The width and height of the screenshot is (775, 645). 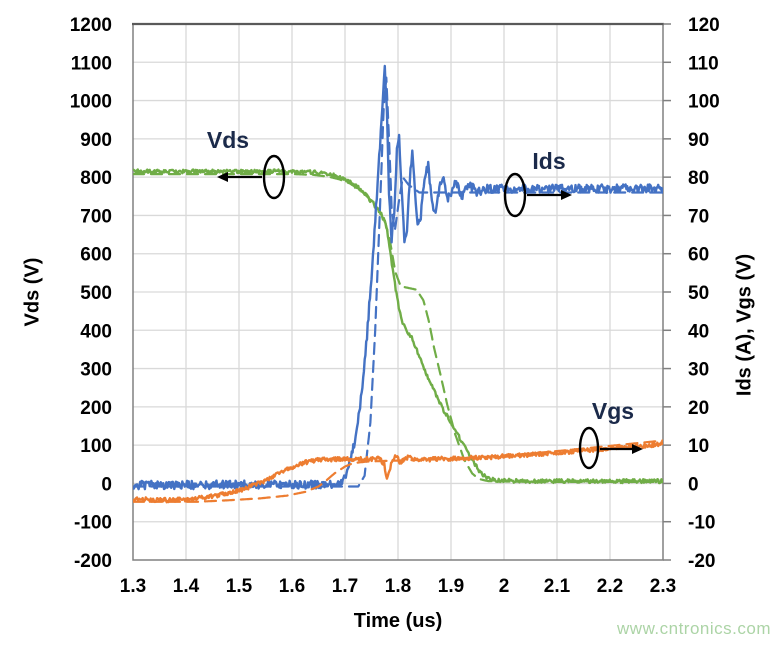 I want to click on x-tick-label: 1.7, so click(x=345, y=586).